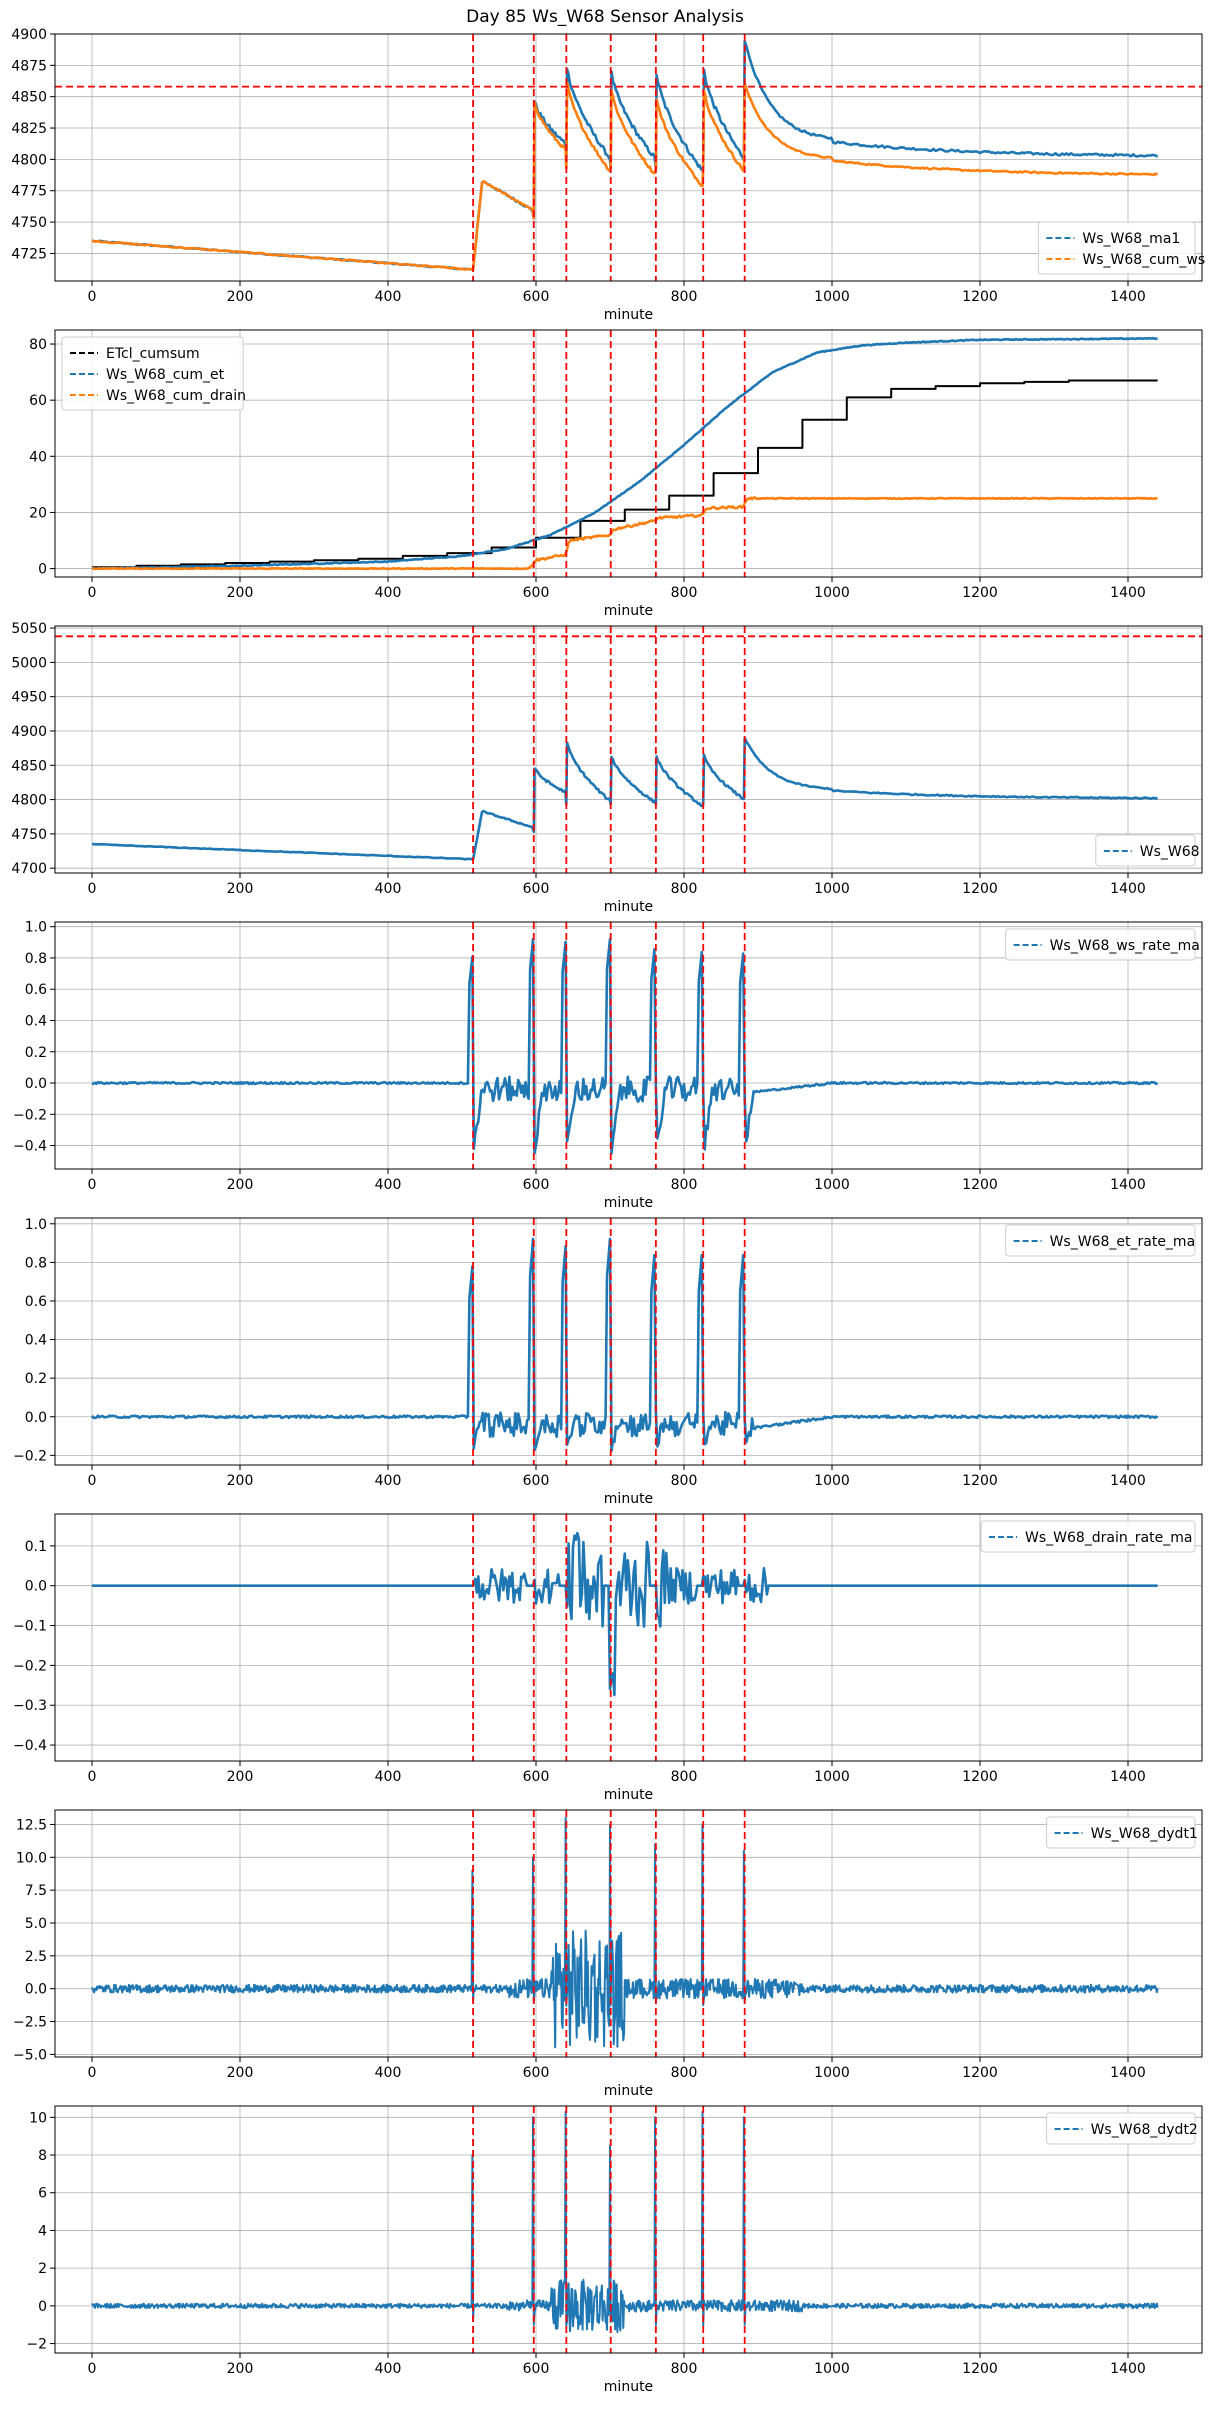 Image resolution: width=1211 pixels, height=2411 pixels. Describe the element at coordinates (605, 17) in the screenshot. I see `figure-title: Day 85 Ws_W68 Sensor Analysis` at that location.